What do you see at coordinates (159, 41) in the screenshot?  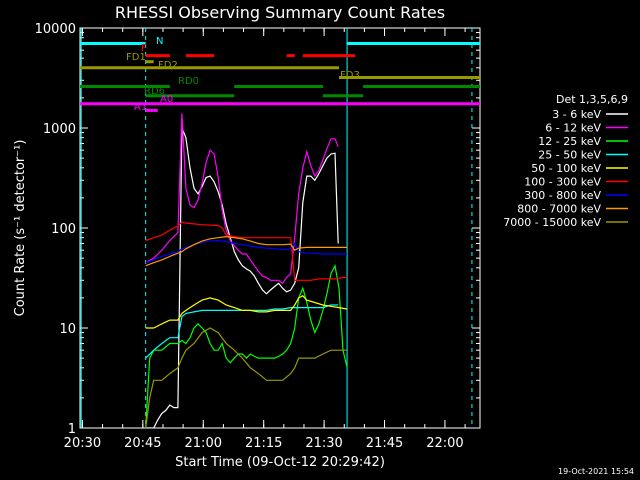 I see `flag-label-n: N` at bounding box center [159, 41].